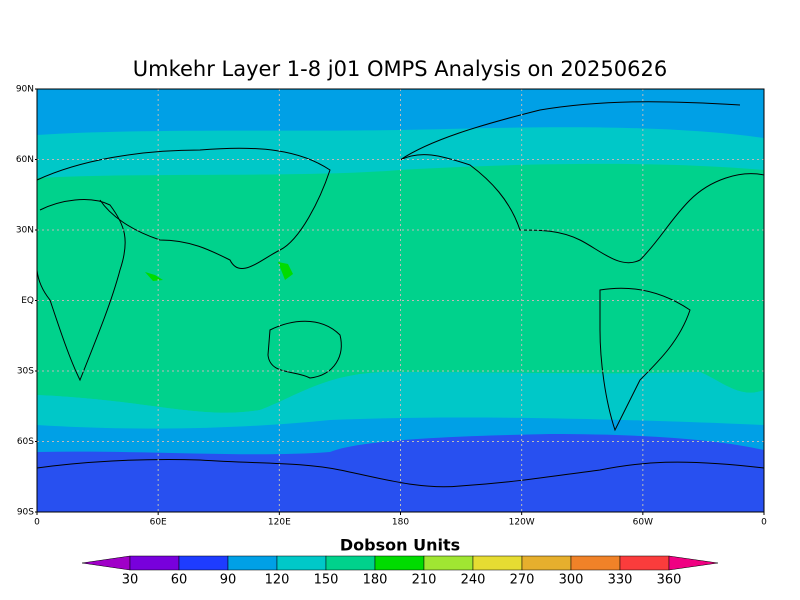 Image resolution: width=800 pixels, height=600 pixels. I want to click on colorbar: 30 60 90 120 150 180 210 240 270 300 330 360, so click(400, 571).